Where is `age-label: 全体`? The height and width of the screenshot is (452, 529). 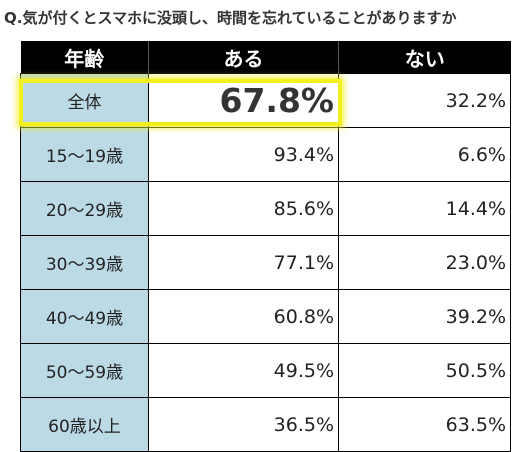 age-label: 全体 is located at coordinates (84, 100).